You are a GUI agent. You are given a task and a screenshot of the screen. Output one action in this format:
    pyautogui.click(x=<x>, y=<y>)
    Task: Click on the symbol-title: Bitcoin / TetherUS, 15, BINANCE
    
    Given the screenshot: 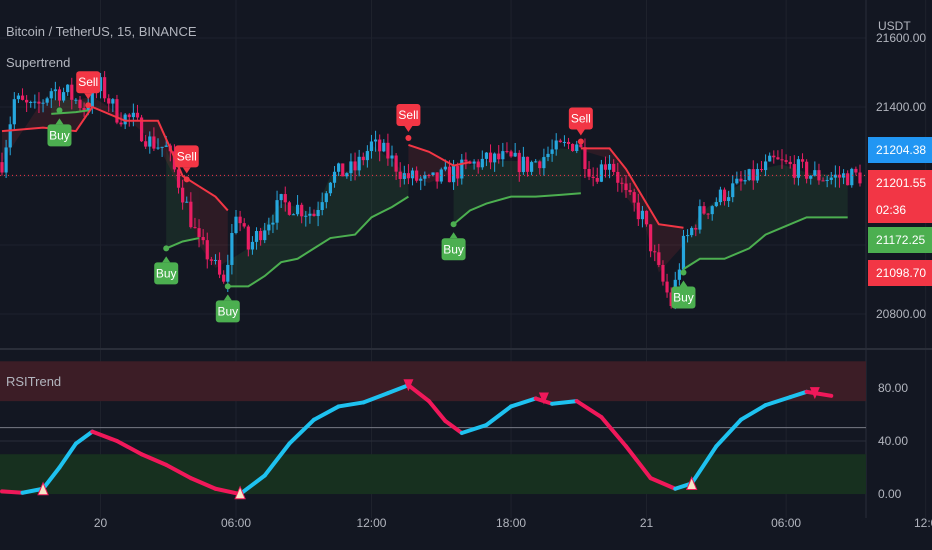 What is the action you would take?
    pyautogui.click(x=101, y=31)
    